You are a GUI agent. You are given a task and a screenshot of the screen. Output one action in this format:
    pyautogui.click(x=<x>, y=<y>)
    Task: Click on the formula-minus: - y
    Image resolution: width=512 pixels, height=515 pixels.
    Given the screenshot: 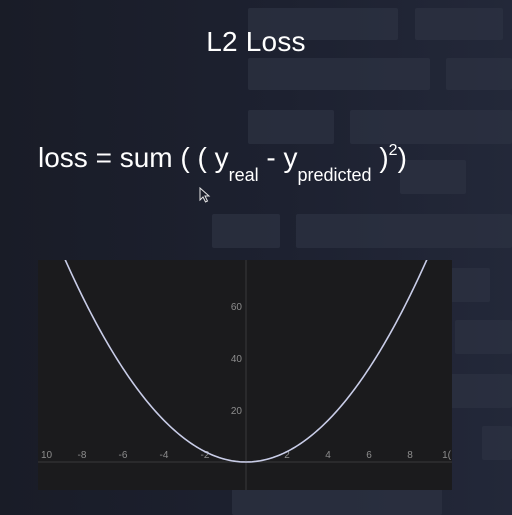 What is the action you would take?
    pyautogui.click(x=278, y=157)
    